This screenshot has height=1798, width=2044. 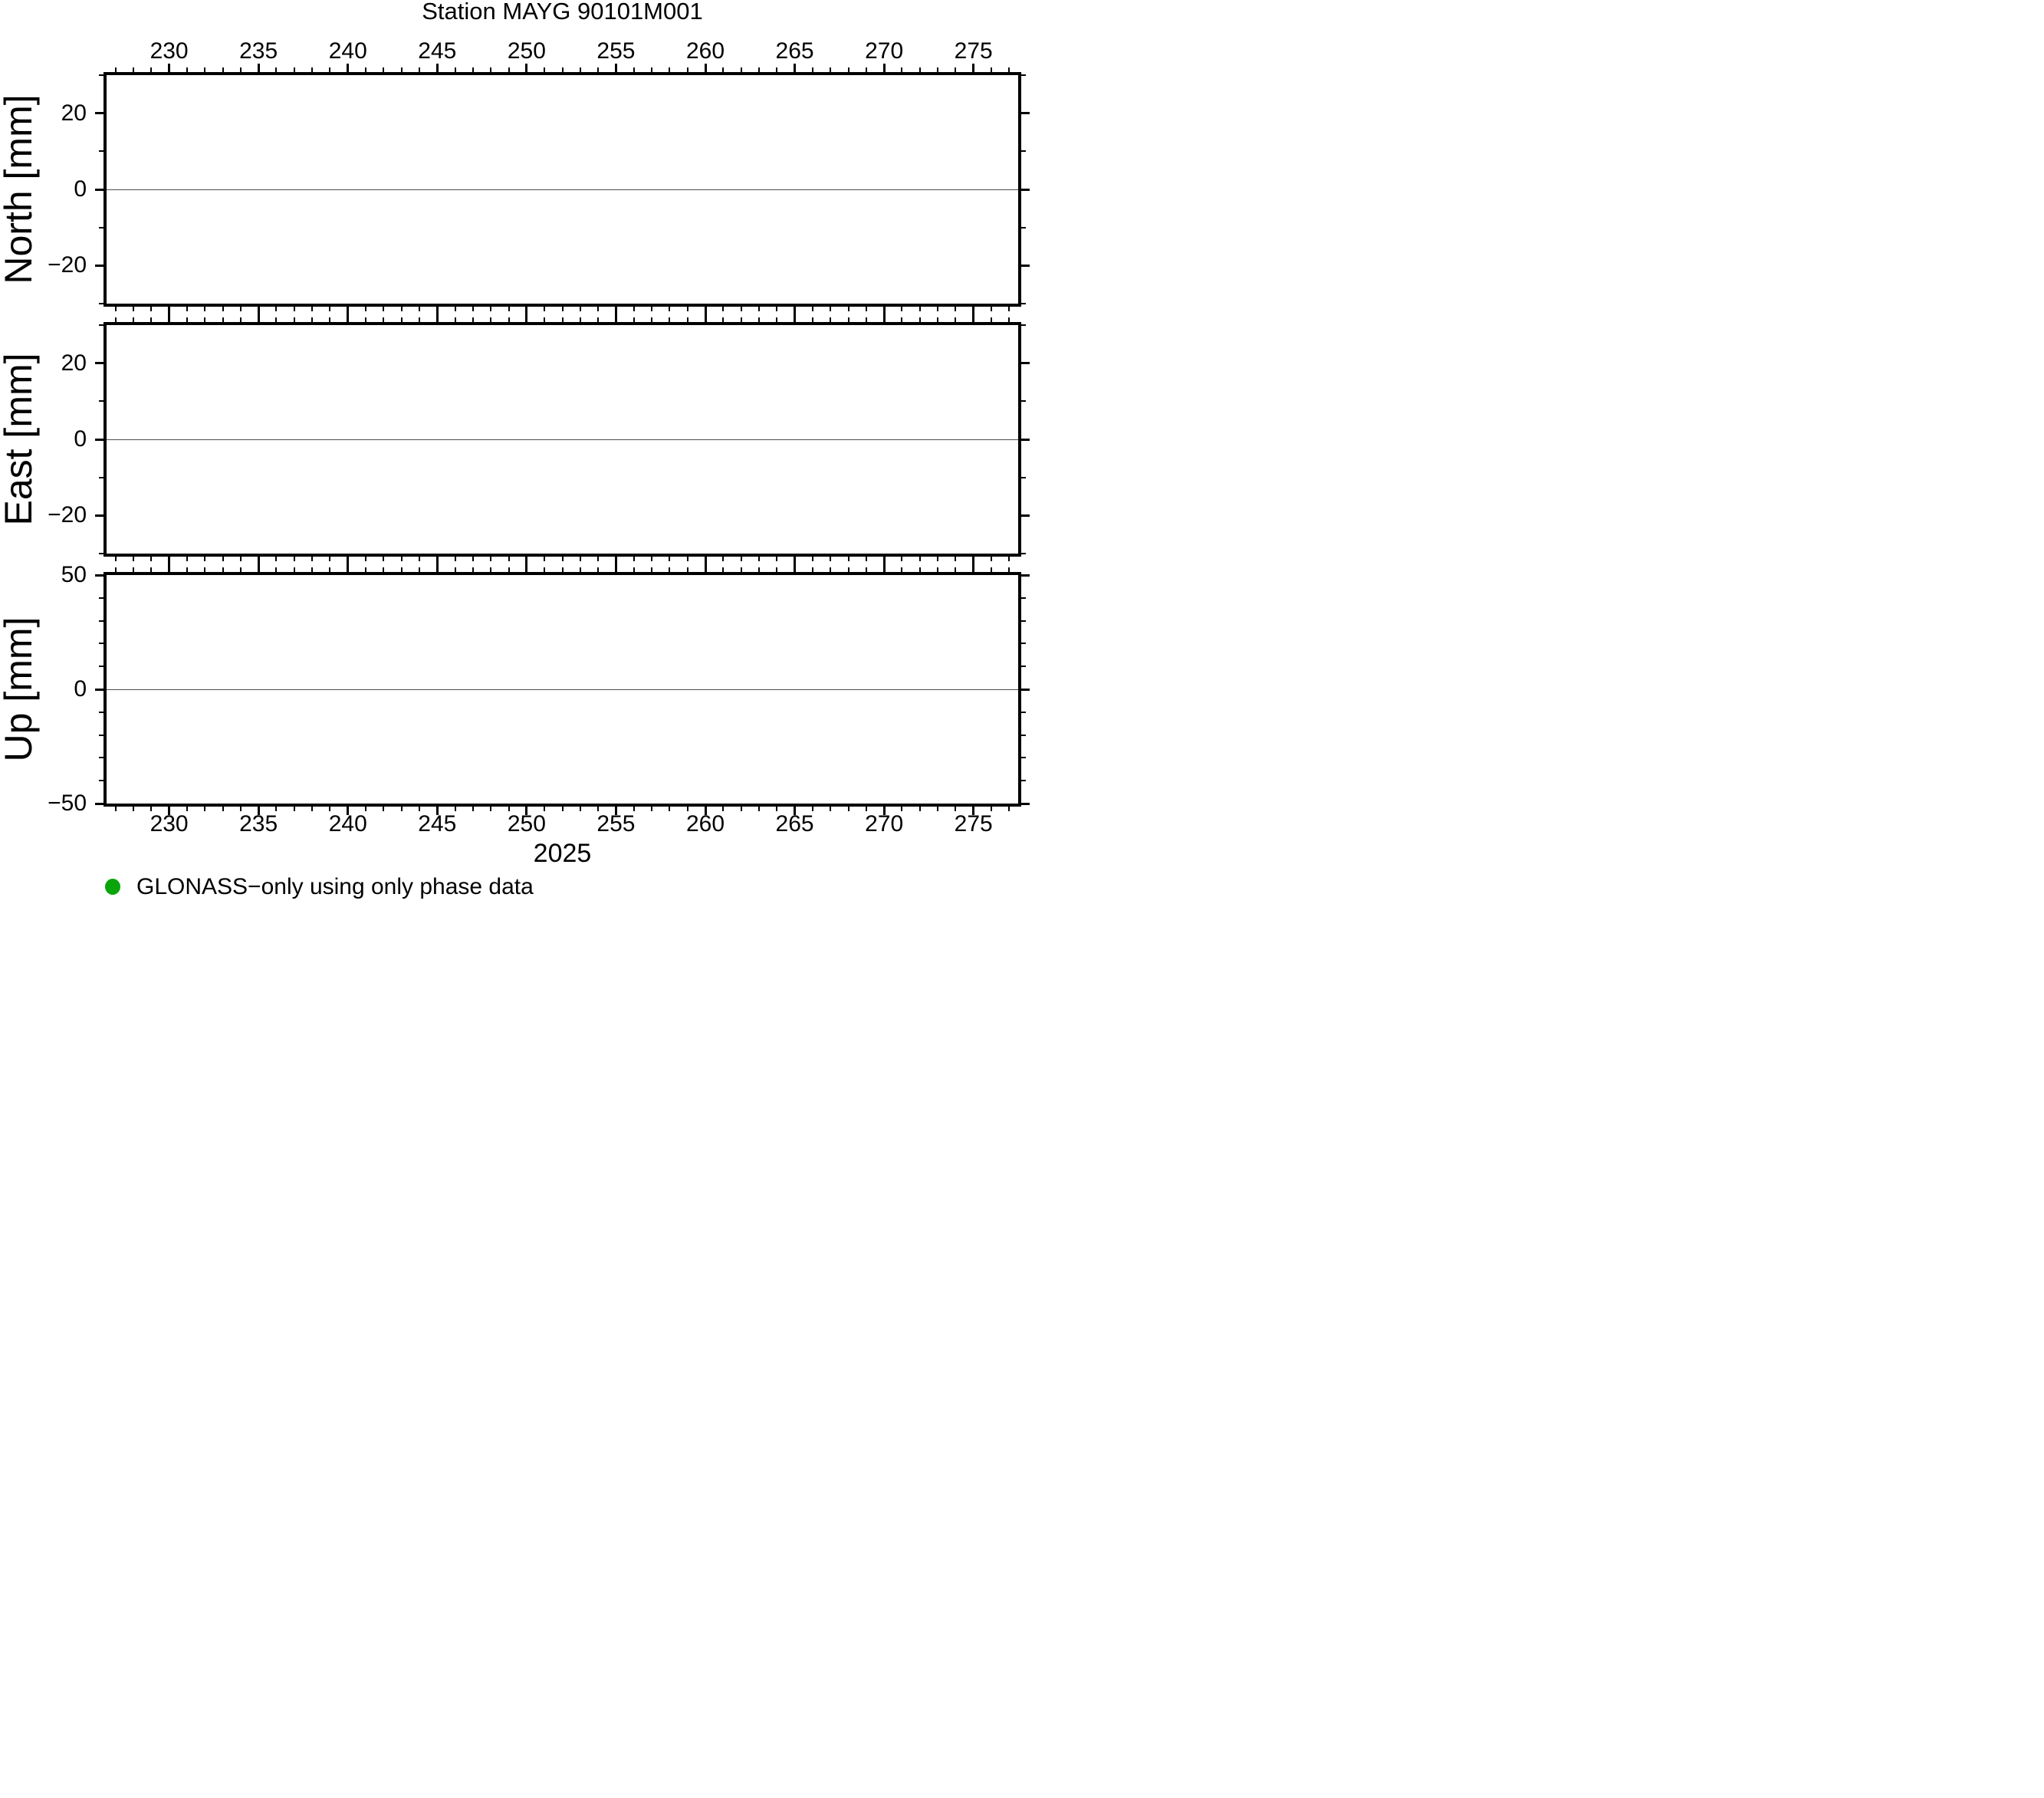 I want to click on x-tick-label-top: 250, so click(x=526, y=51).